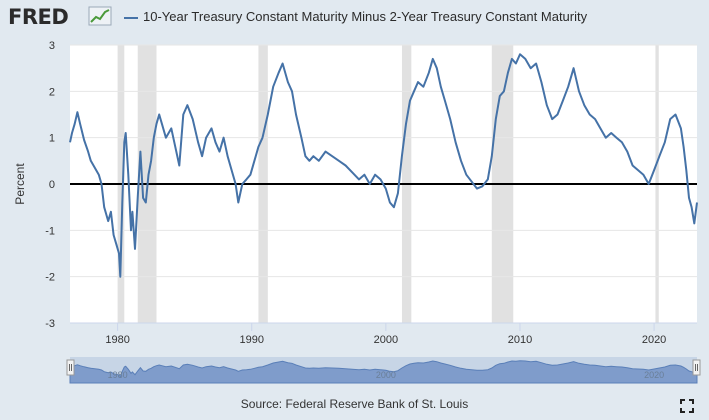 This screenshot has height=420, width=709. I want to click on x-tick-label: 2020, so click(654, 340).